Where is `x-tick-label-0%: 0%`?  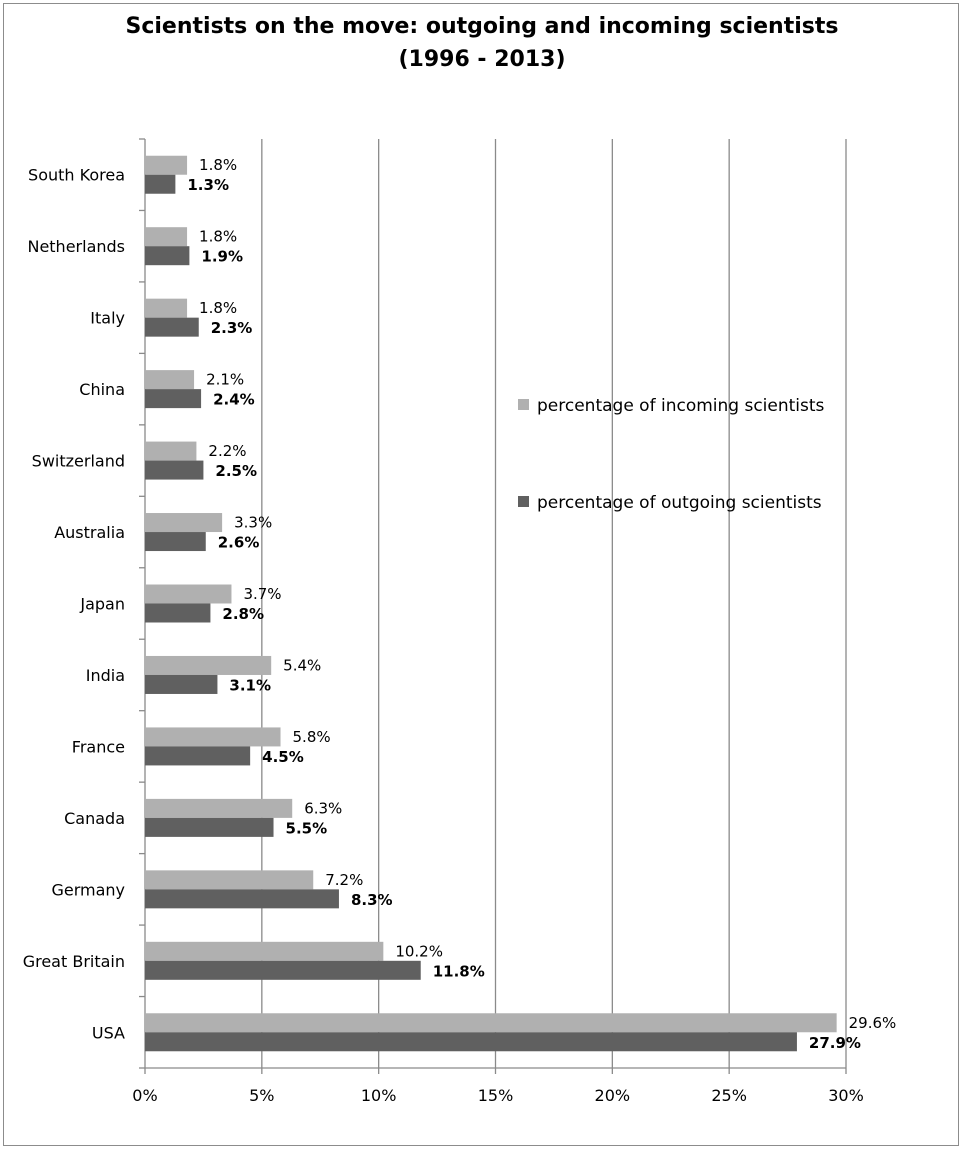
x-tick-label-0%: 0% is located at coordinates (144, 1095).